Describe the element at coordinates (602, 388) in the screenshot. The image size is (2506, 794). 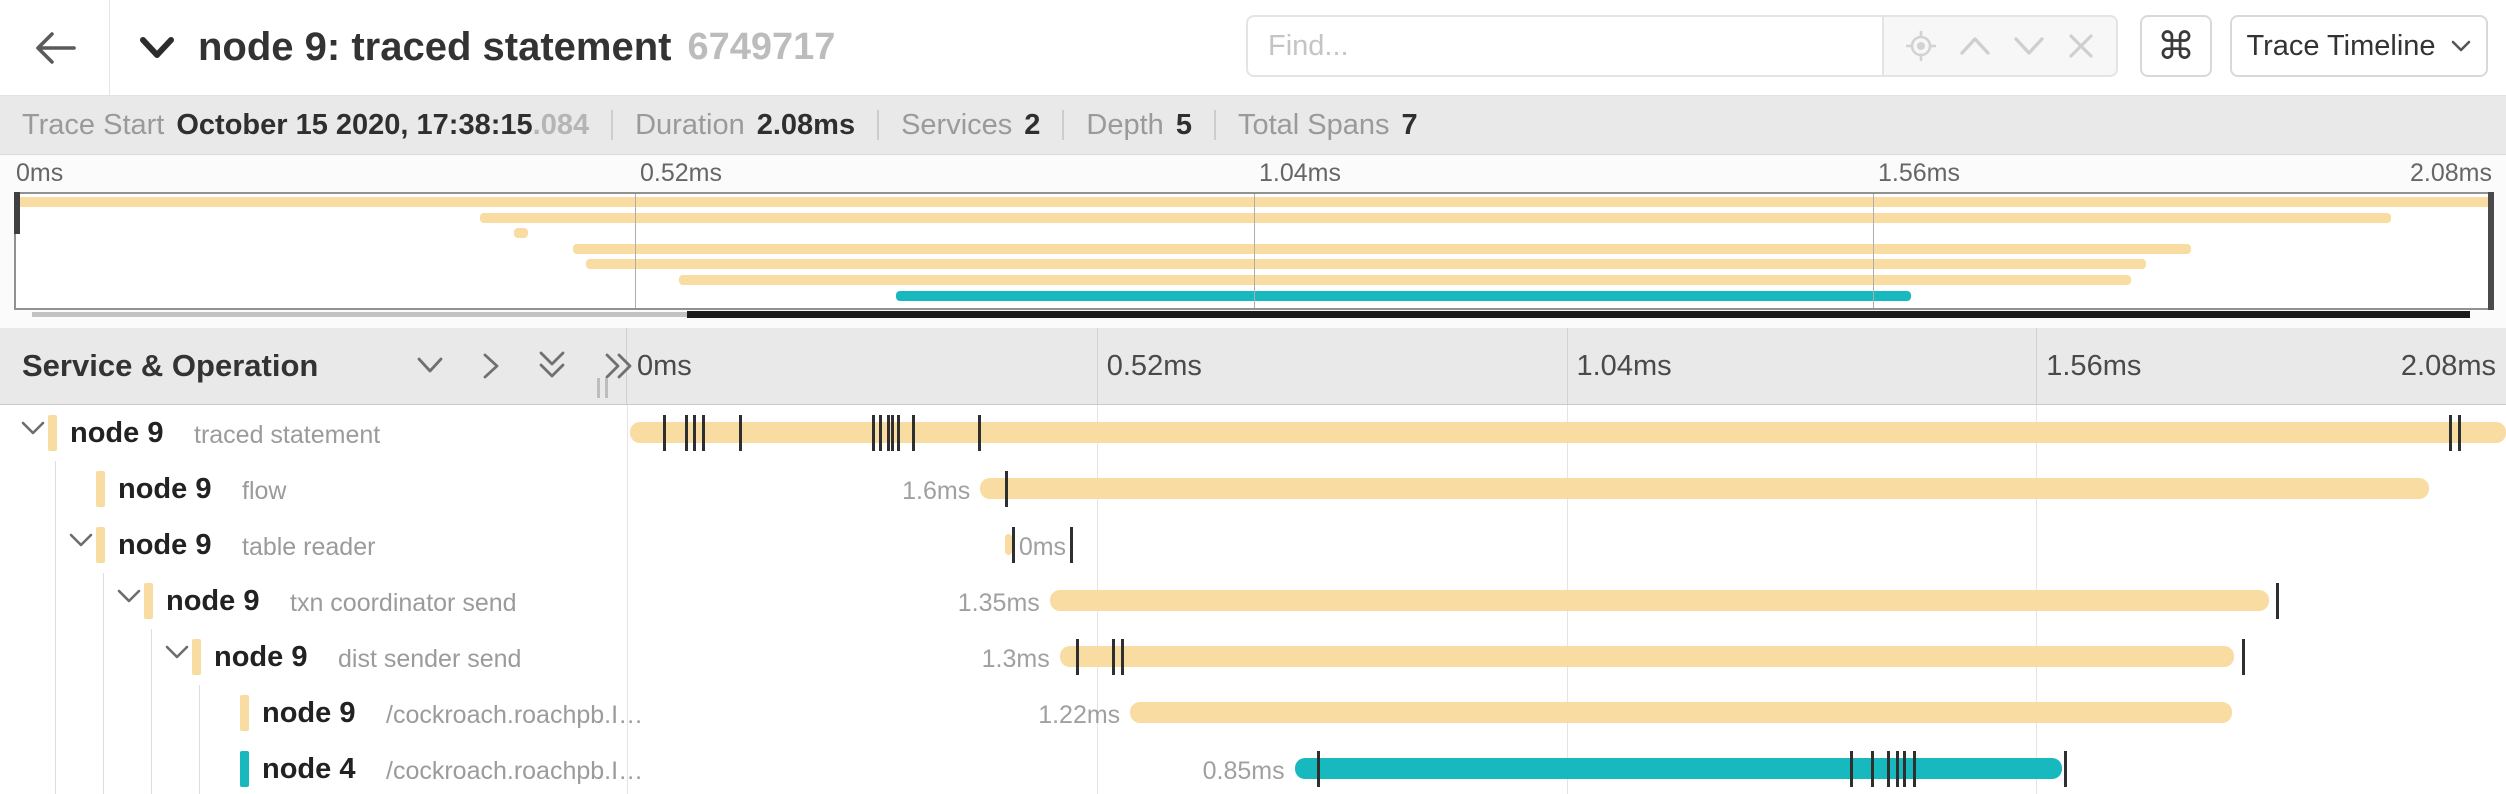
I see `column-resizer-grip` at that location.